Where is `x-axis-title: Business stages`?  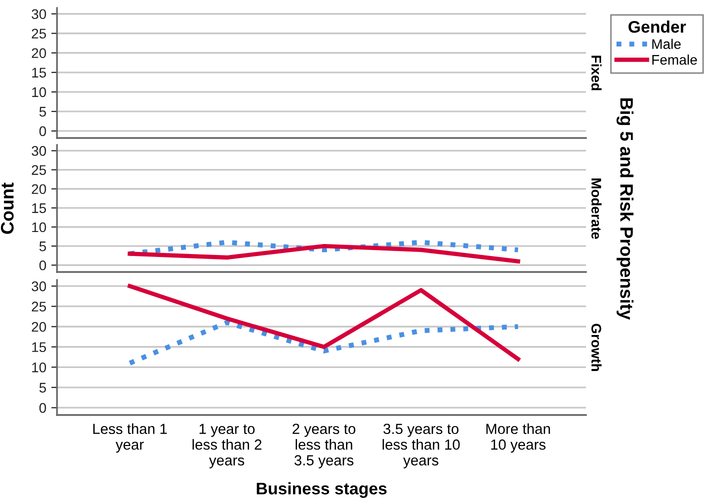 x-axis-title: Business stages is located at coordinates (321, 490).